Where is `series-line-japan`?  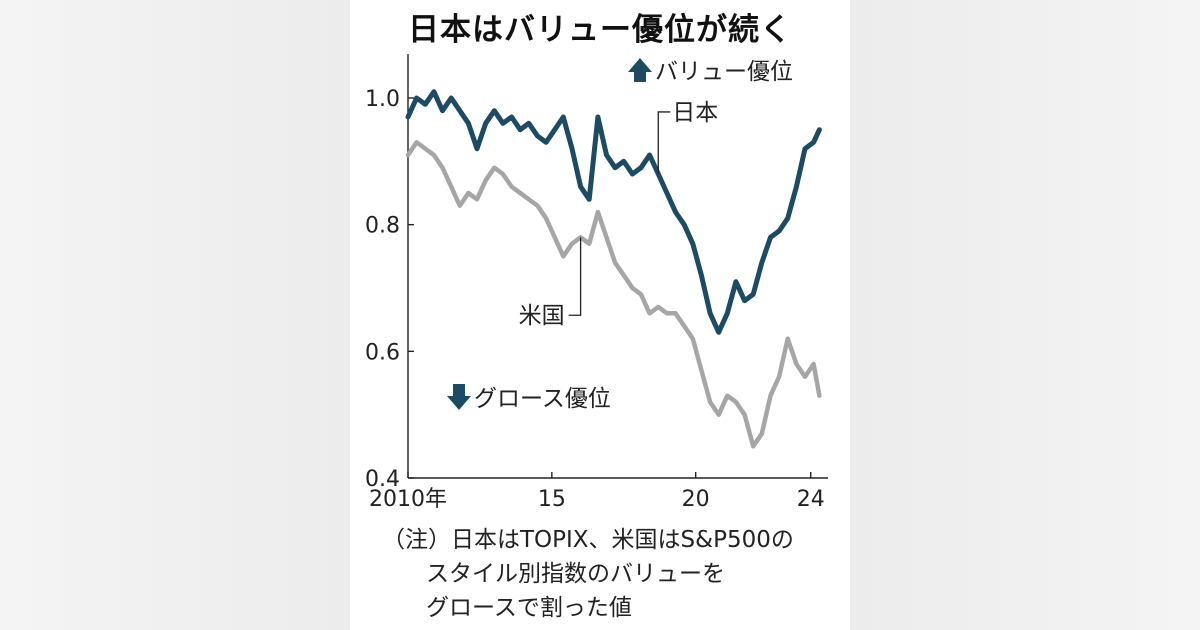 series-line-japan is located at coordinates (613, 212).